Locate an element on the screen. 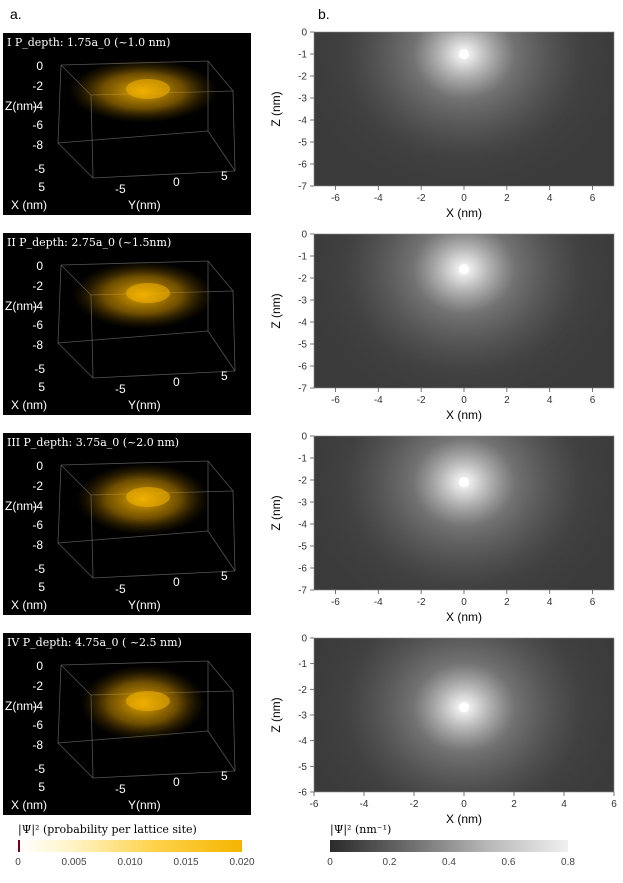  colorbar-tick-label: 0.020 is located at coordinates (242, 862).